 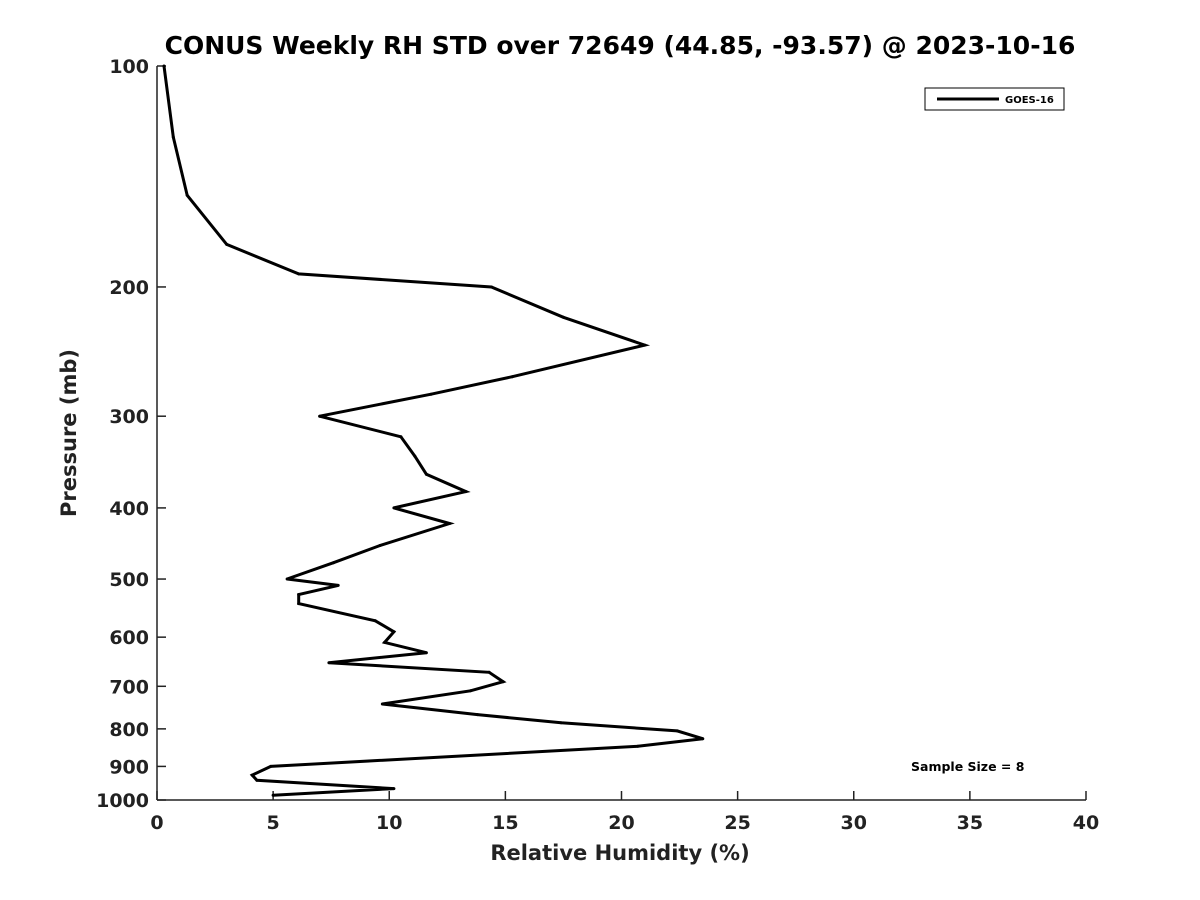 What do you see at coordinates (273, 823) in the screenshot?
I see `x-tick-label: 5` at bounding box center [273, 823].